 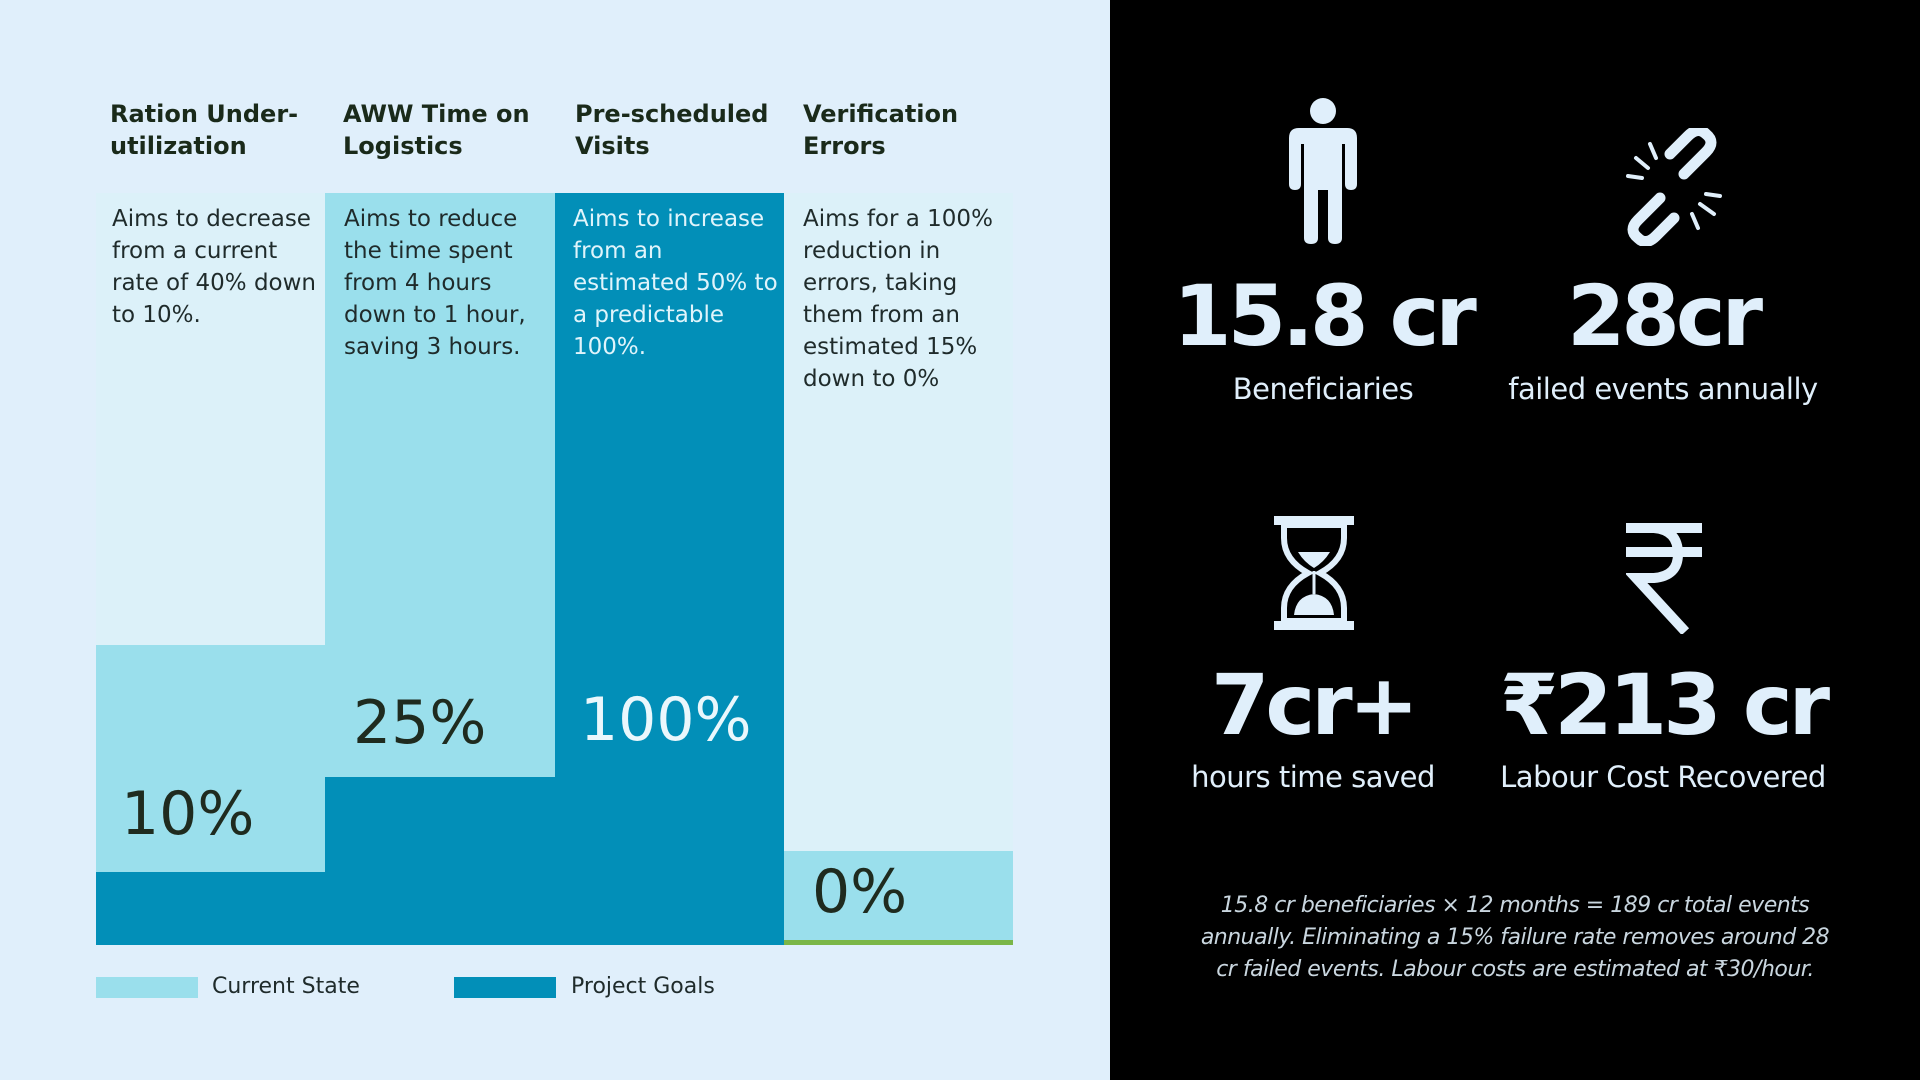 I want to click on current-state-bar-aww-time, so click(x=440, y=485).